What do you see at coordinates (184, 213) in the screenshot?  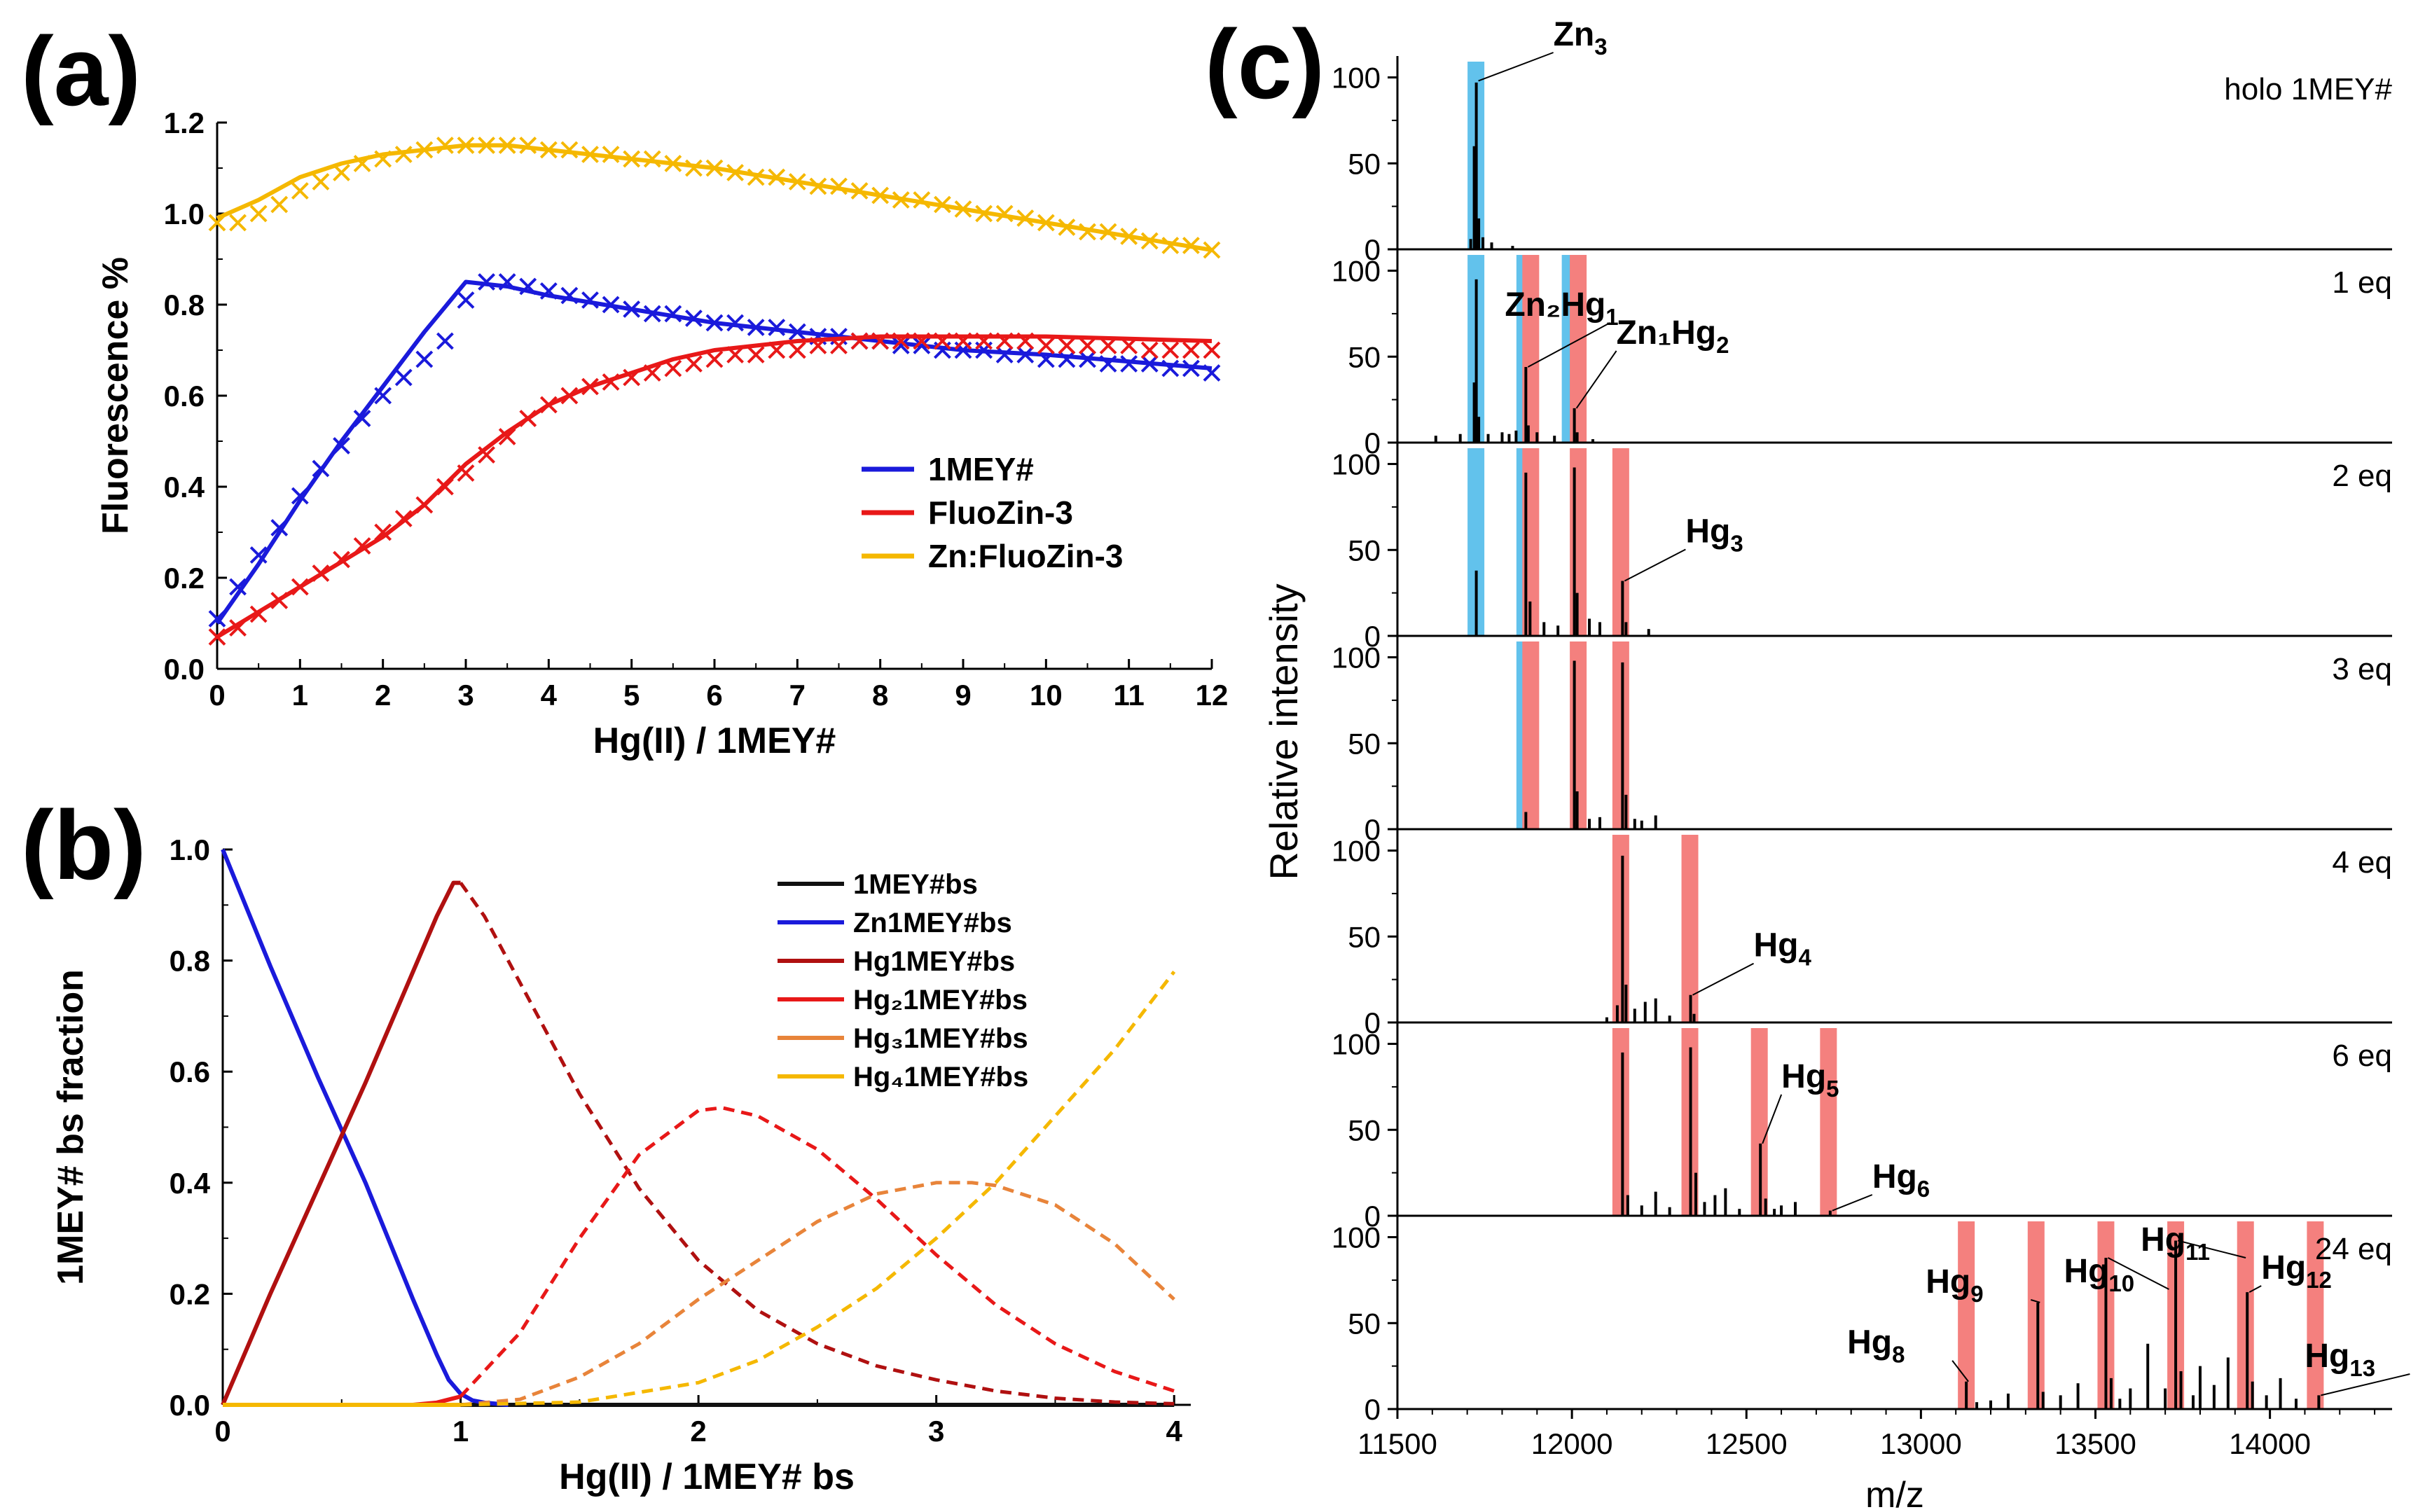 I see `a-y-tick-label: 1.0` at bounding box center [184, 213].